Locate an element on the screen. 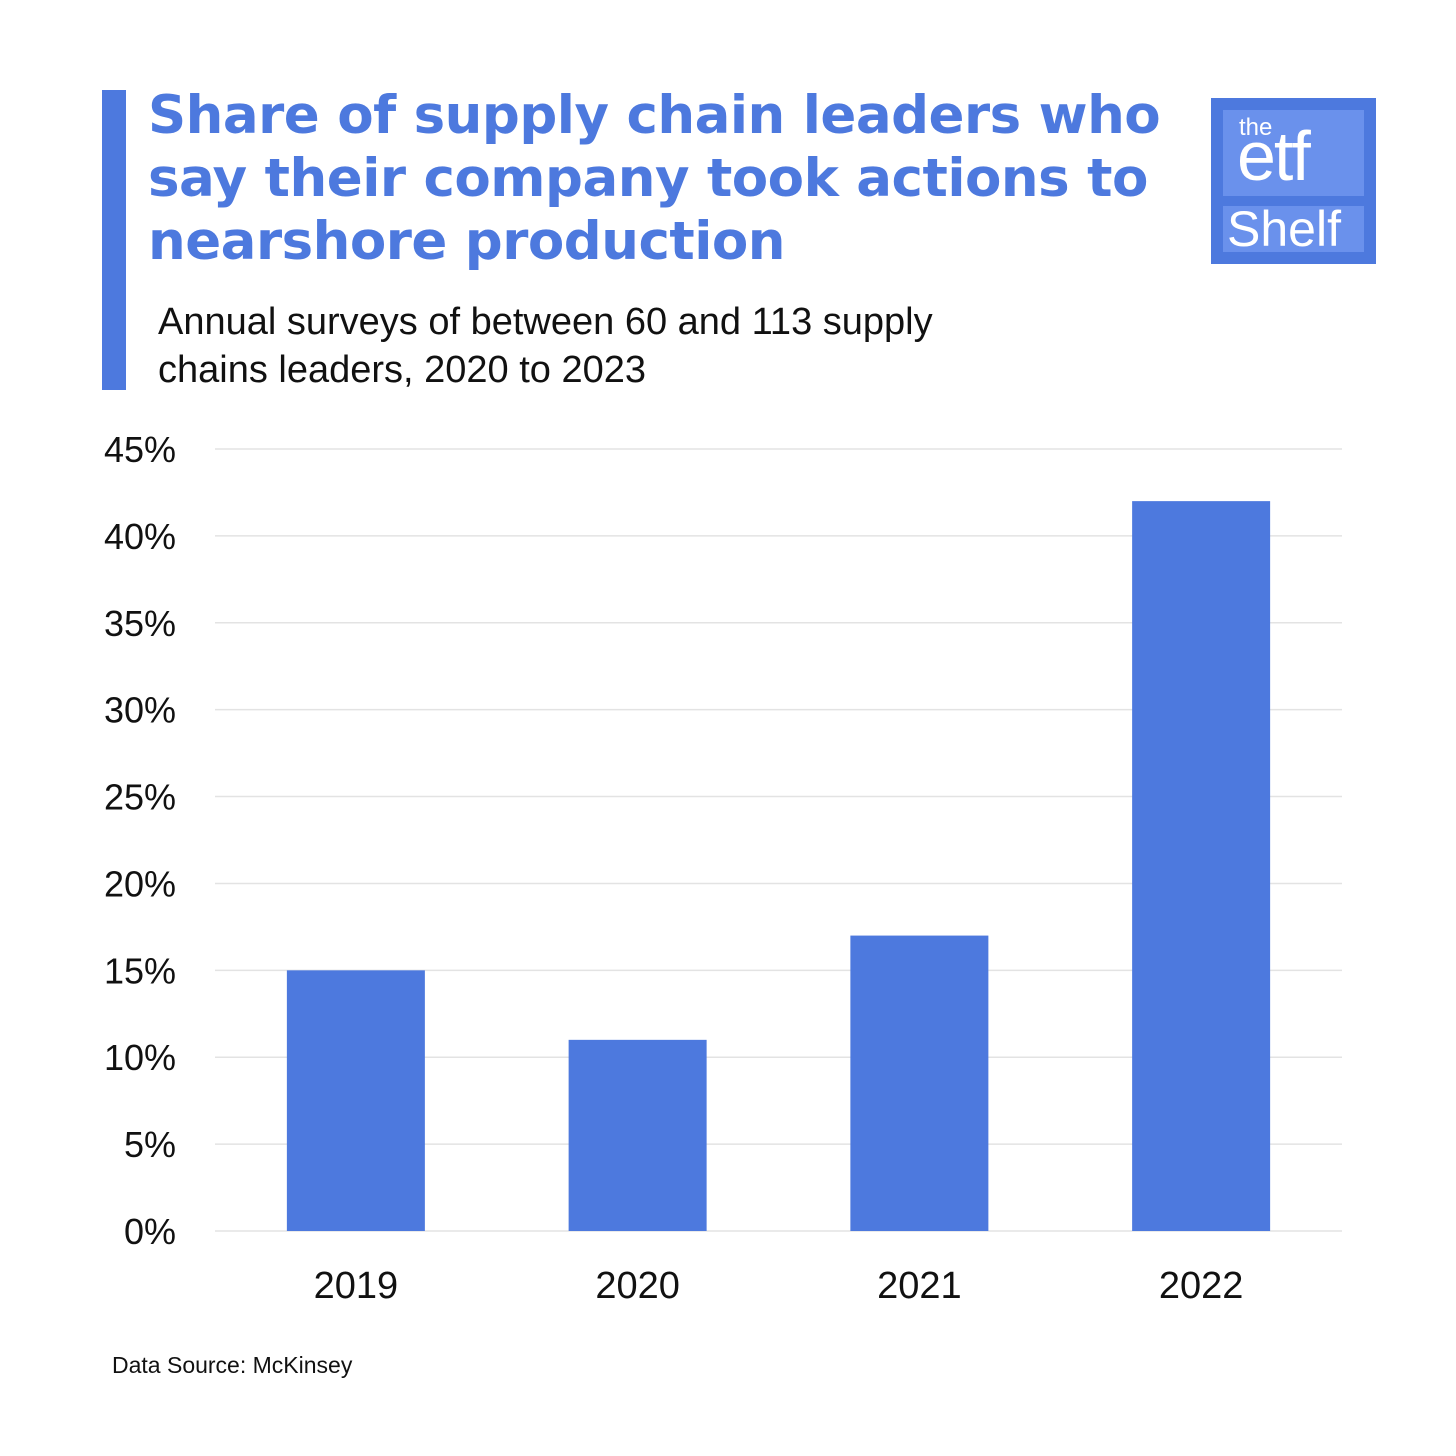  logo-divider is located at coordinates (1293, 201).